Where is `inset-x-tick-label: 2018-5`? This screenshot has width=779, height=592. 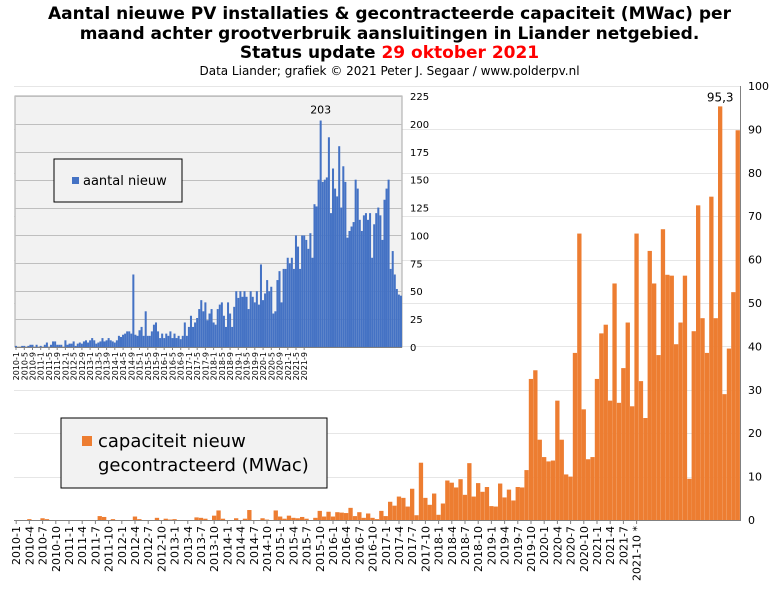 inset-x-tick-label: 2018-5 is located at coordinates (222, 366).